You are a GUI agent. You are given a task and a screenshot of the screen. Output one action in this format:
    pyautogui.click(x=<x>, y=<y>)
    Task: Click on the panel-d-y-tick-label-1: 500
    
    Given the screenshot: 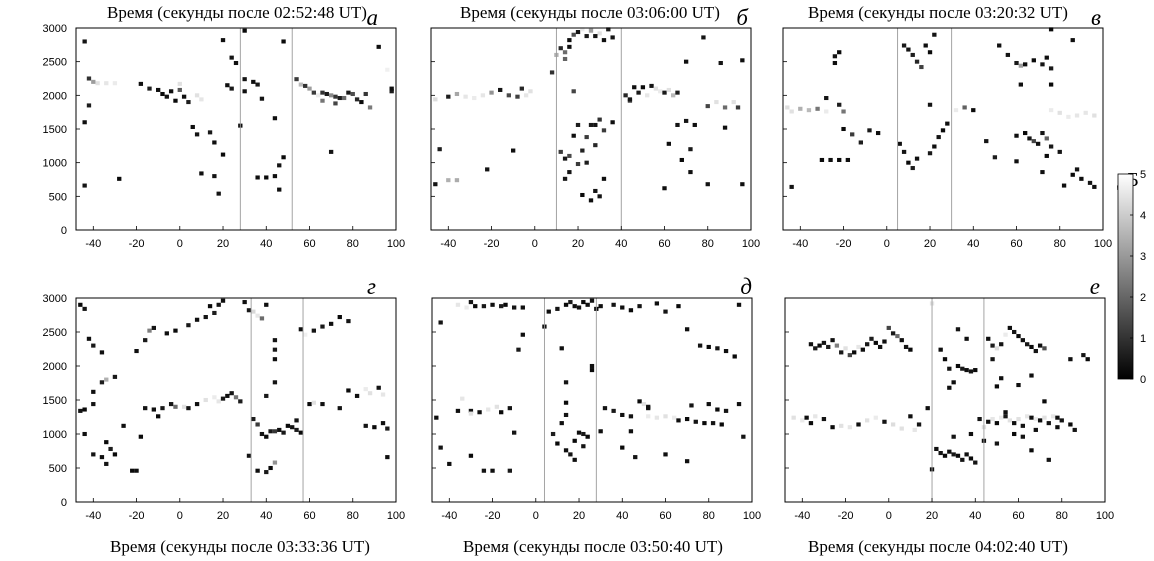 What is the action you would take?
    pyautogui.click(x=58, y=469)
    